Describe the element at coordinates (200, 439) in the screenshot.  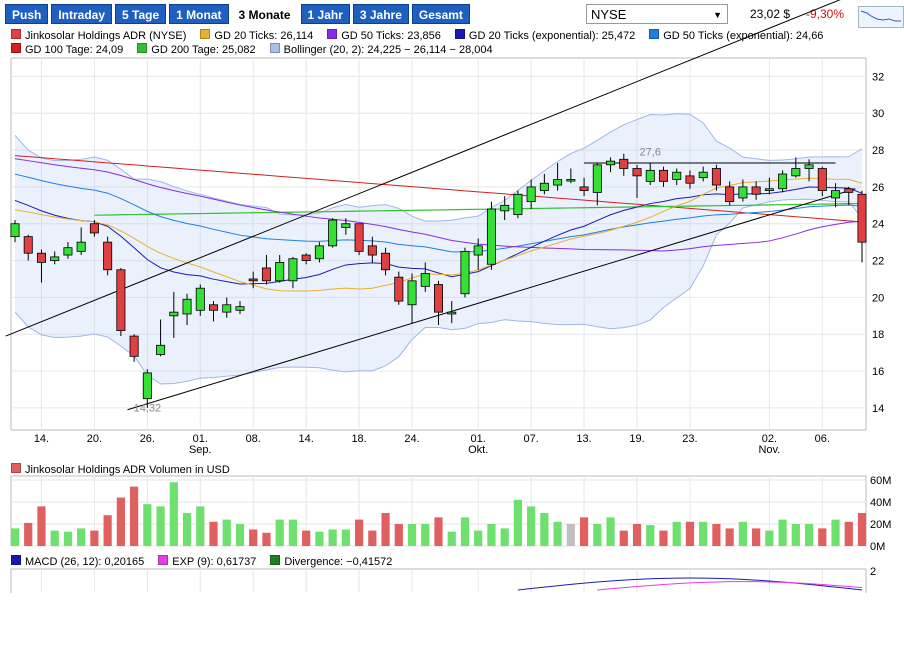
I see `x-tick-label: 01.` at that location.